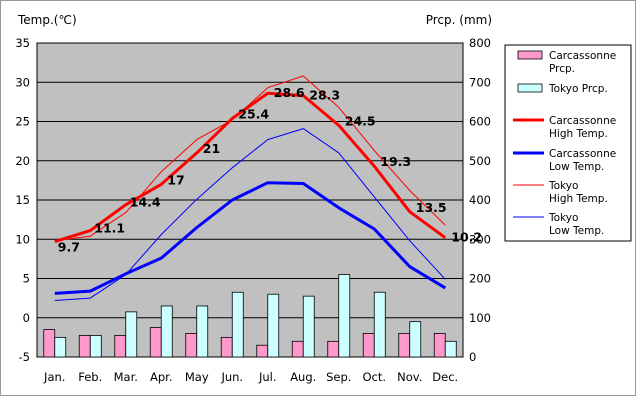 Image resolution: width=640 pixels, height=400 pixels. What do you see at coordinates (69, 247) in the screenshot?
I see `data-label-high-temp: 9.7` at bounding box center [69, 247].